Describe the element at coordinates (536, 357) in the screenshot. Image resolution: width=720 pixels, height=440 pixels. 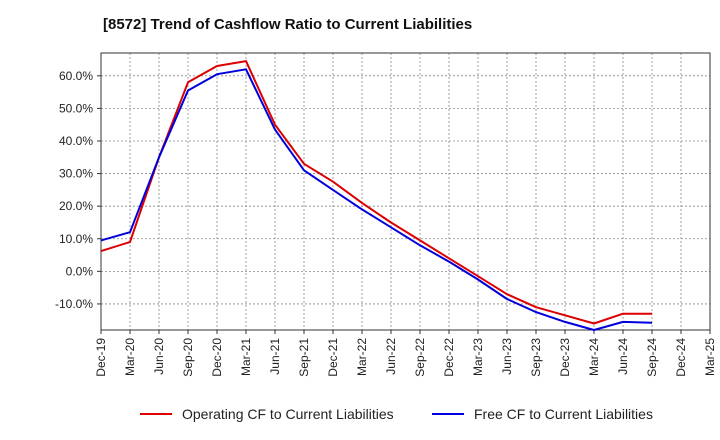
I see `x-tick-label: Sep-23` at that location.